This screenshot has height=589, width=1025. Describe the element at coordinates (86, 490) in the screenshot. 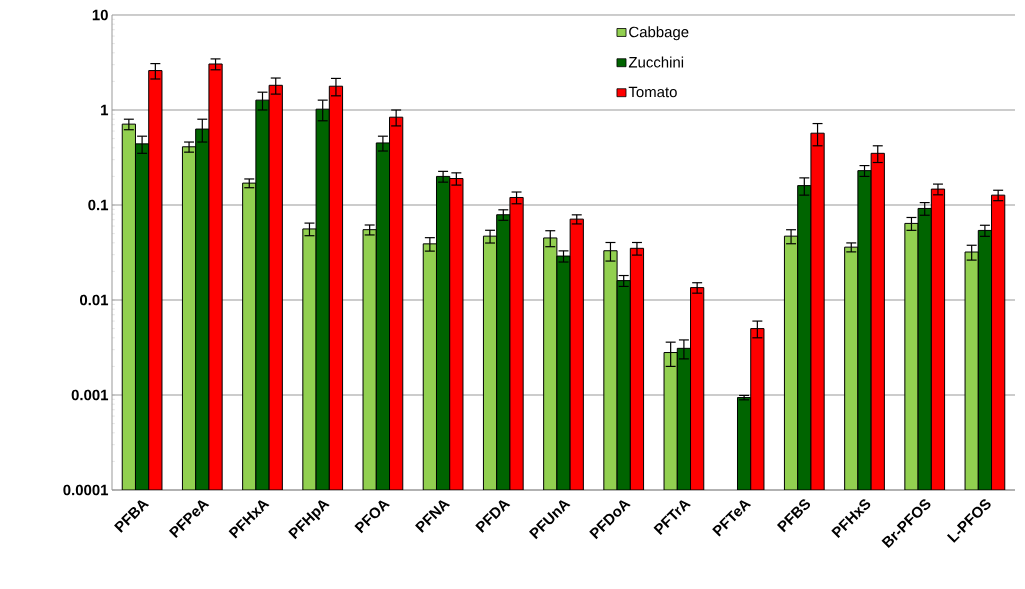

I see `y-tick-label: 0.0001` at that location.